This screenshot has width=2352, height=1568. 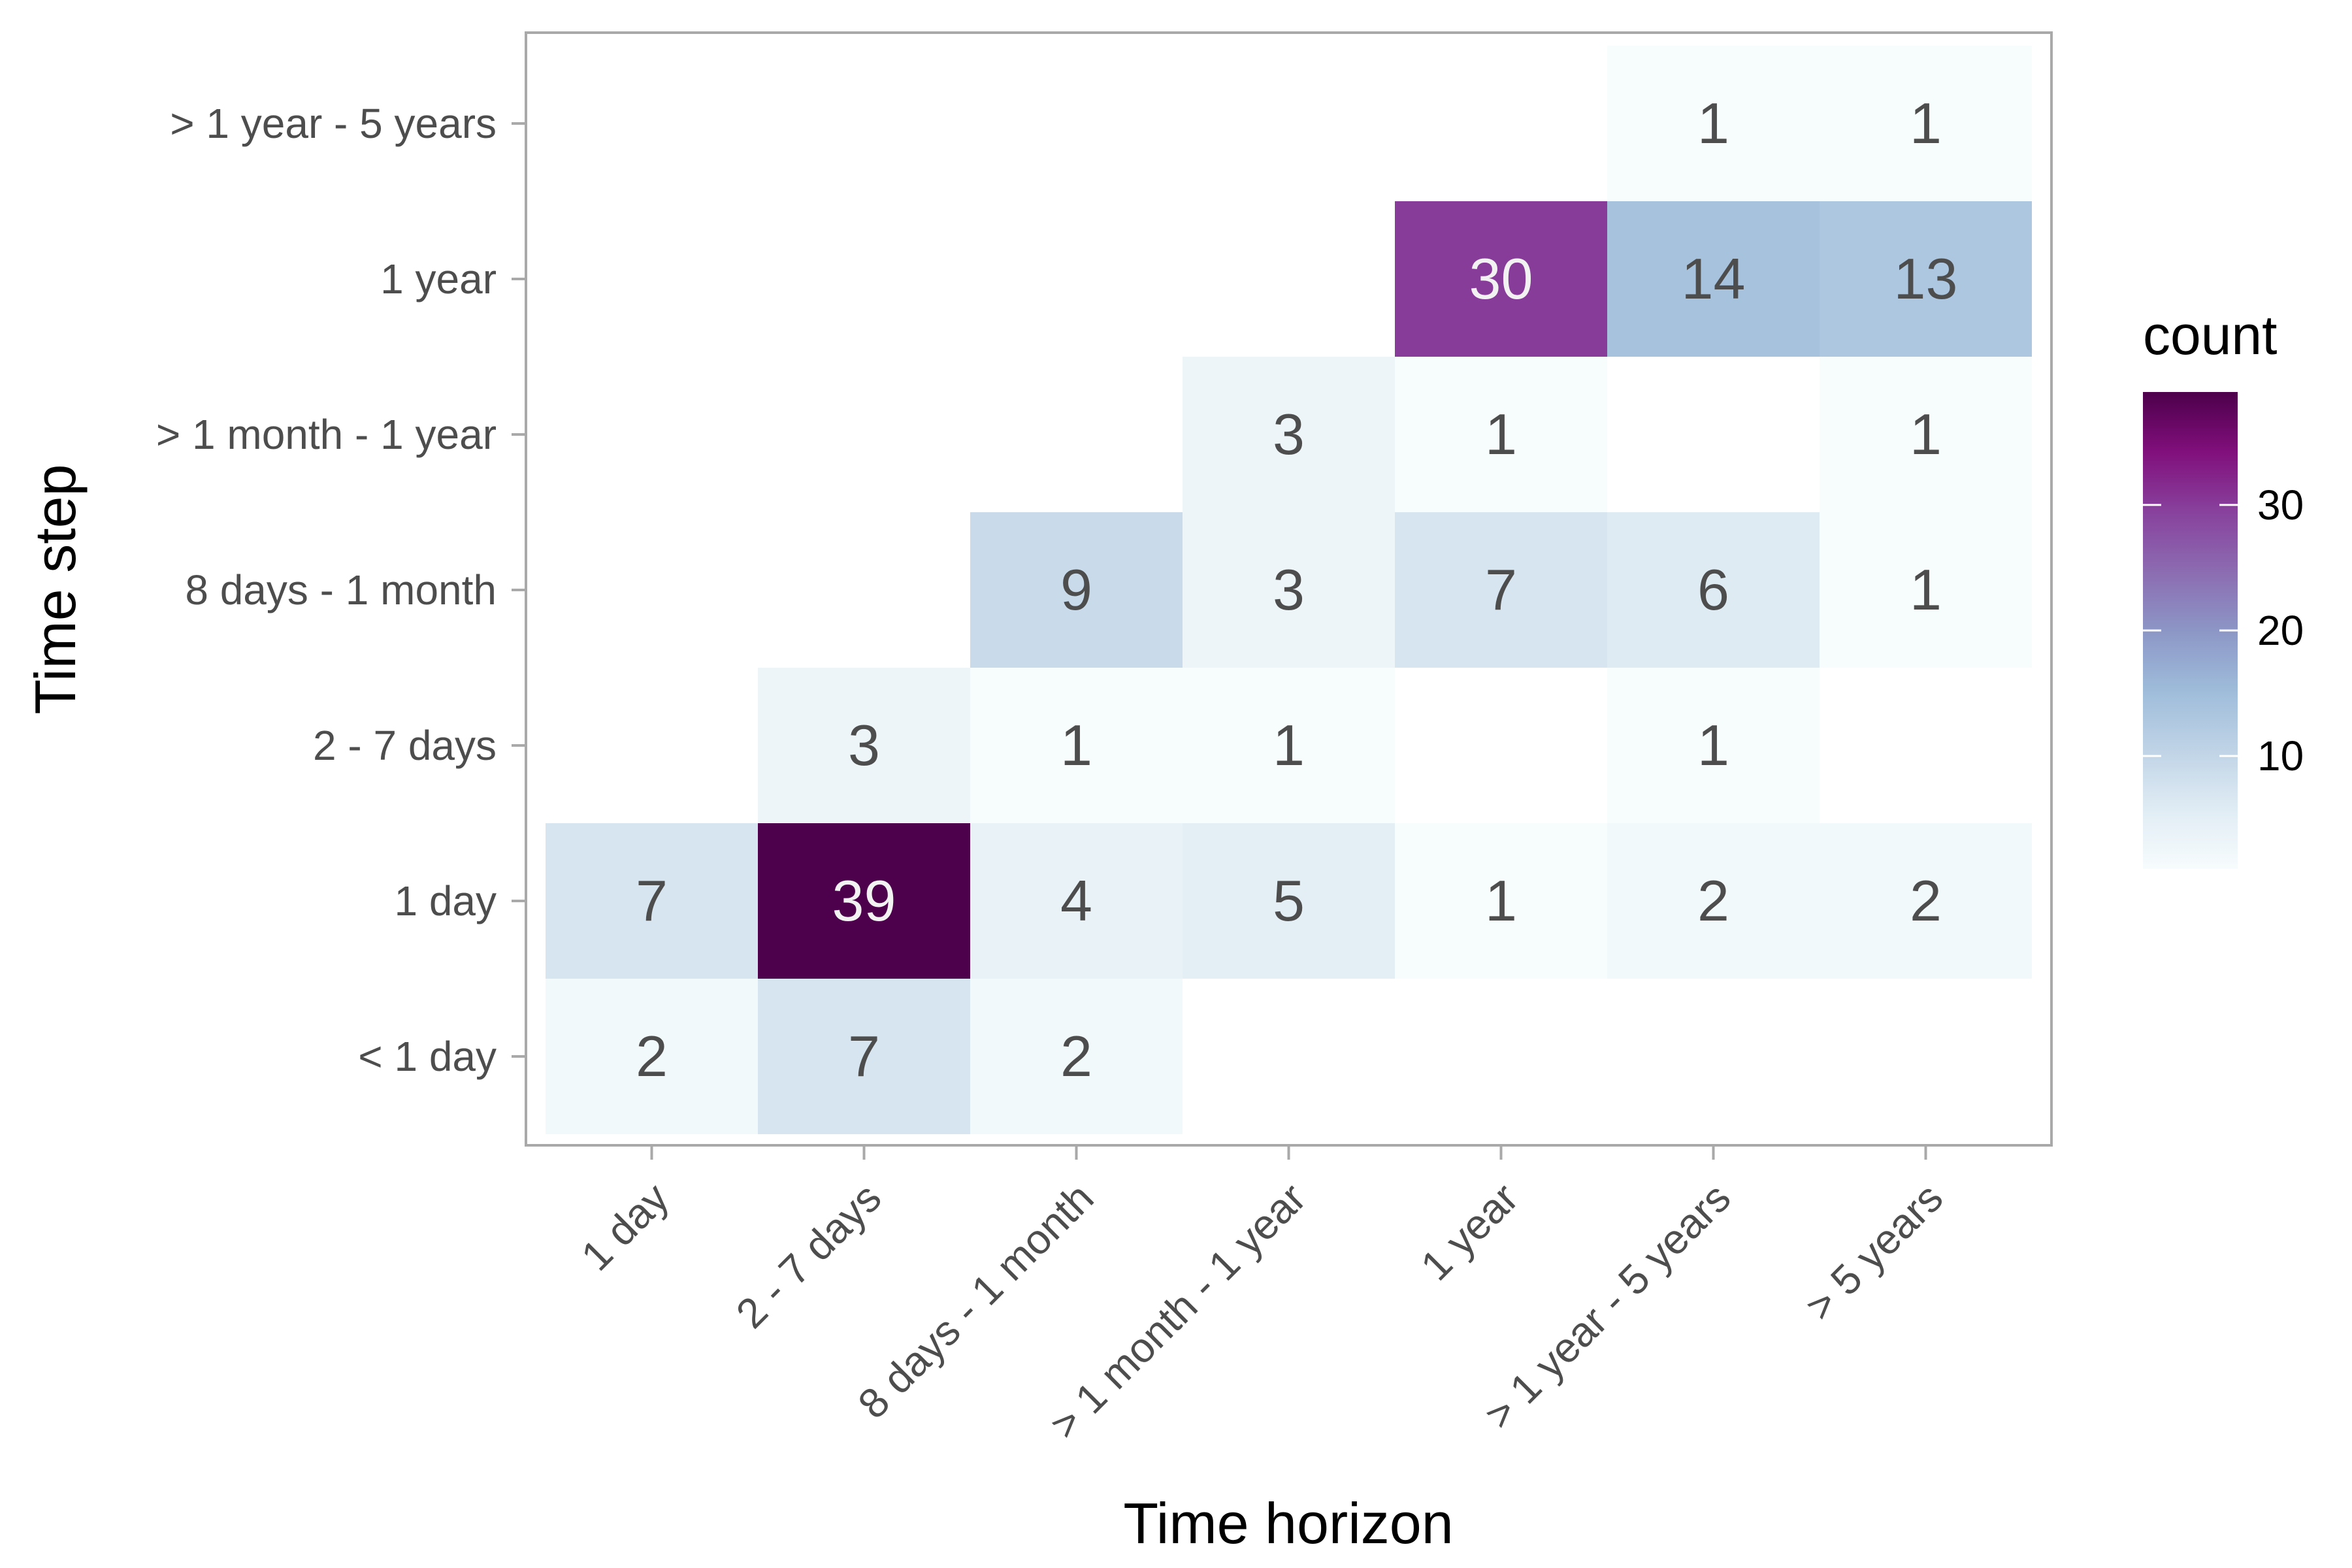 I want to click on legend-title: count, so click(x=2210, y=335).